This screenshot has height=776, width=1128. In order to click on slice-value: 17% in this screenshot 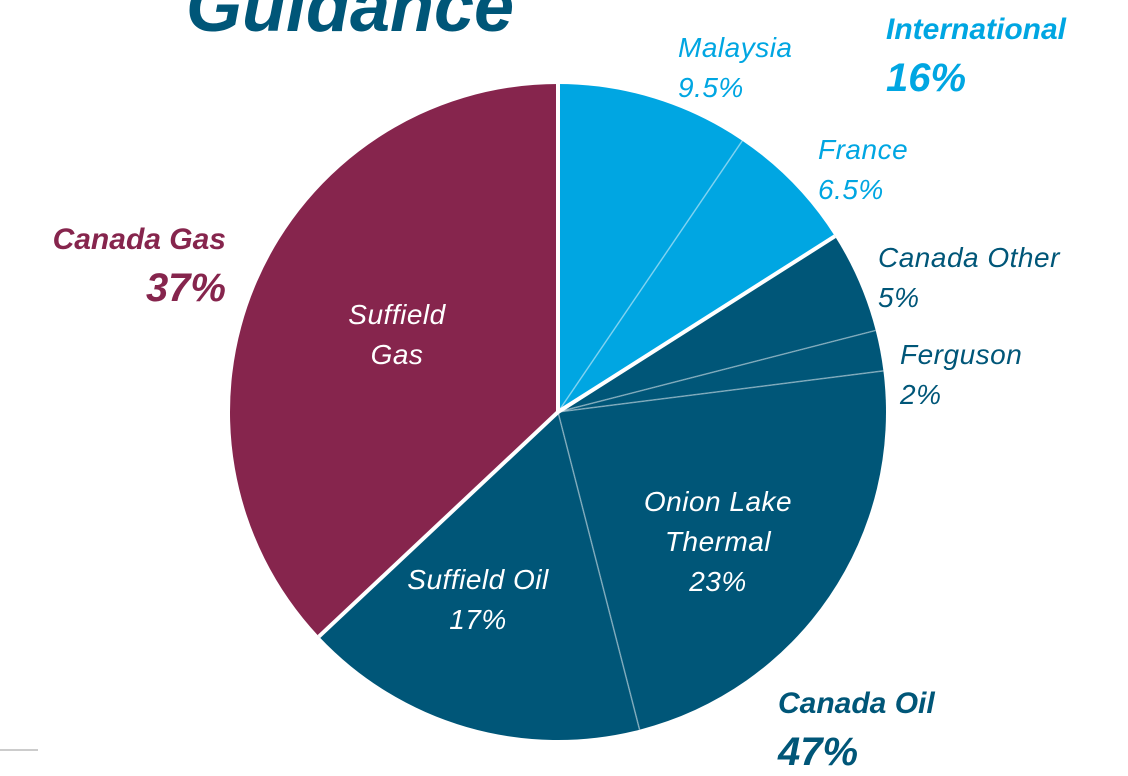, I will do `click(478, 619)`.